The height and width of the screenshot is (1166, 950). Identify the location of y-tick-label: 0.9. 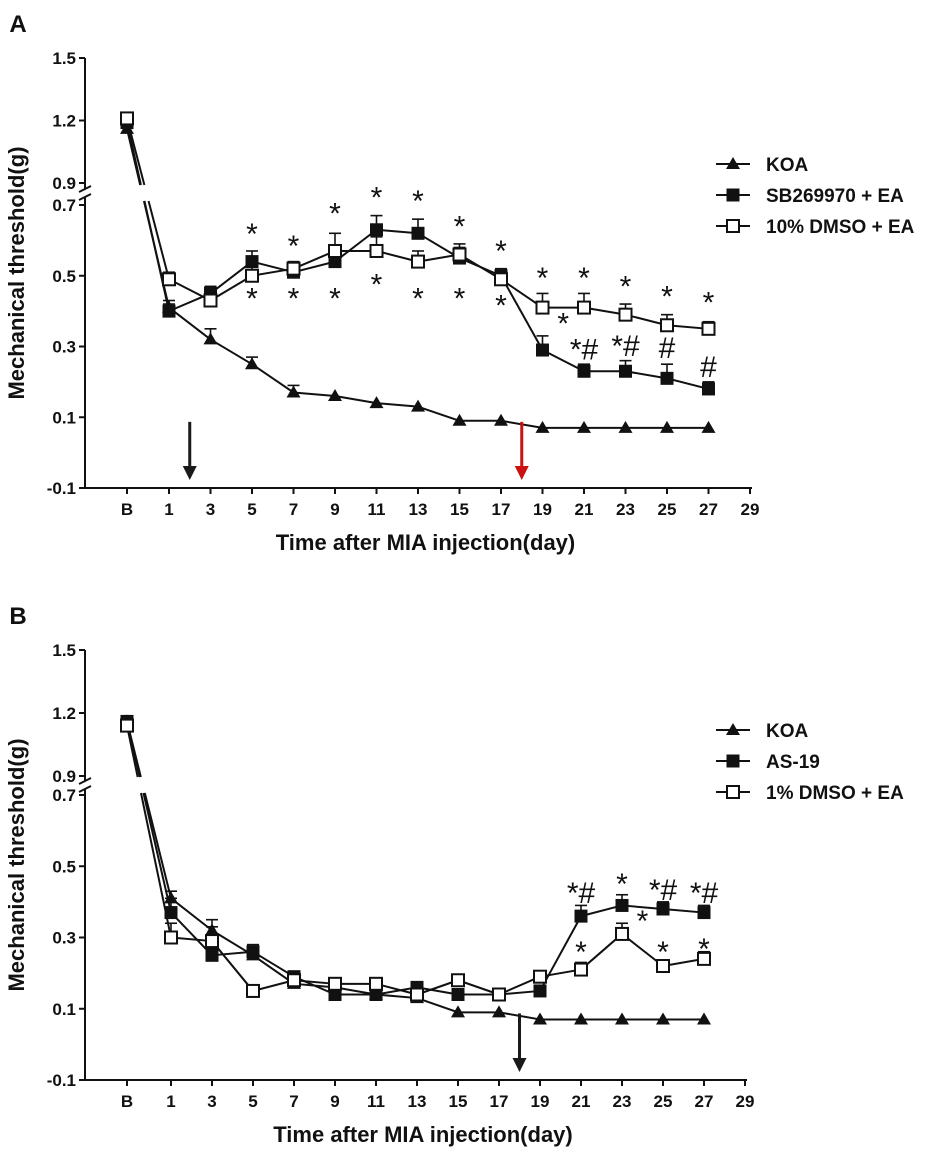
(64, 183).